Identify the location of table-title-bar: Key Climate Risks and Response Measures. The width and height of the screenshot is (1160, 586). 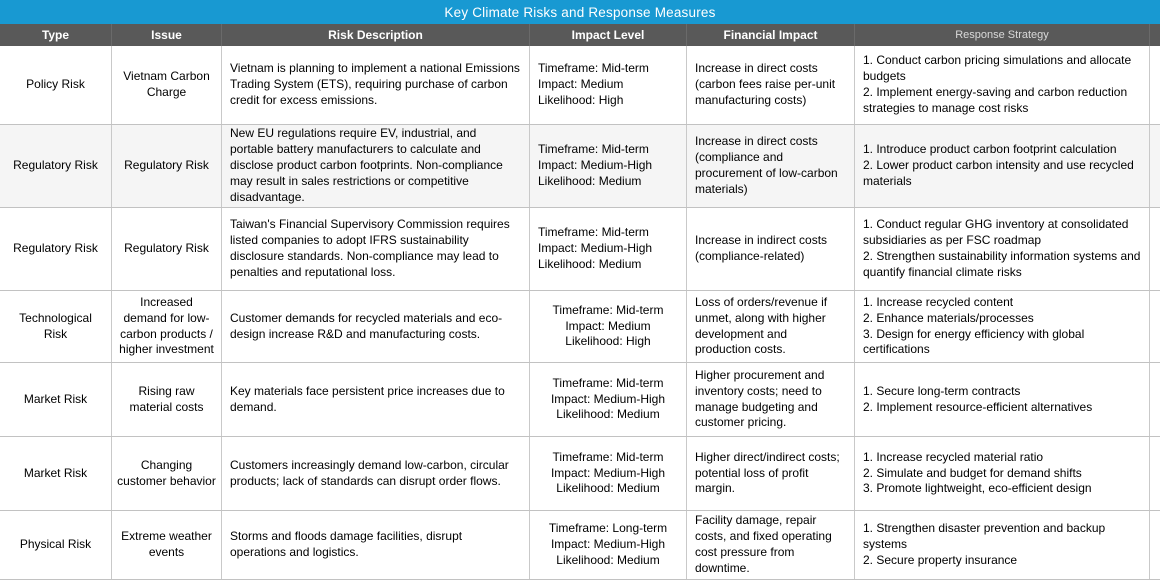
(580, 12).